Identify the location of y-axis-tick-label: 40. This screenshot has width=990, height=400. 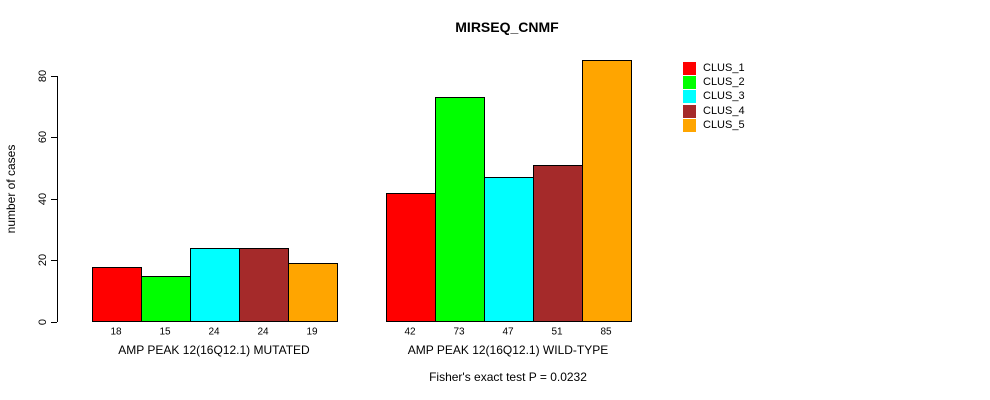
(43, 199).